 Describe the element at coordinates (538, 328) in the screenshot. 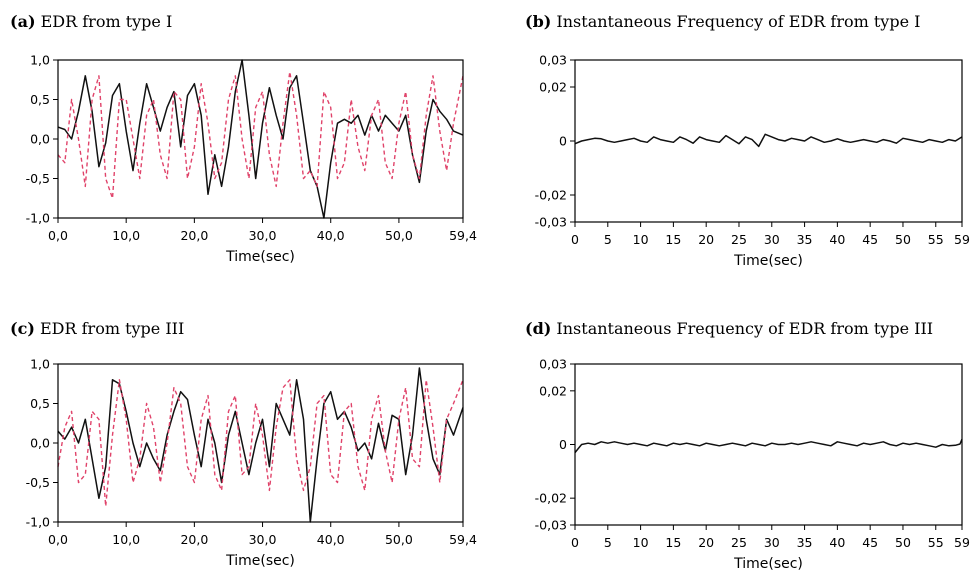

I see `panel-letter: (d)` at that location.